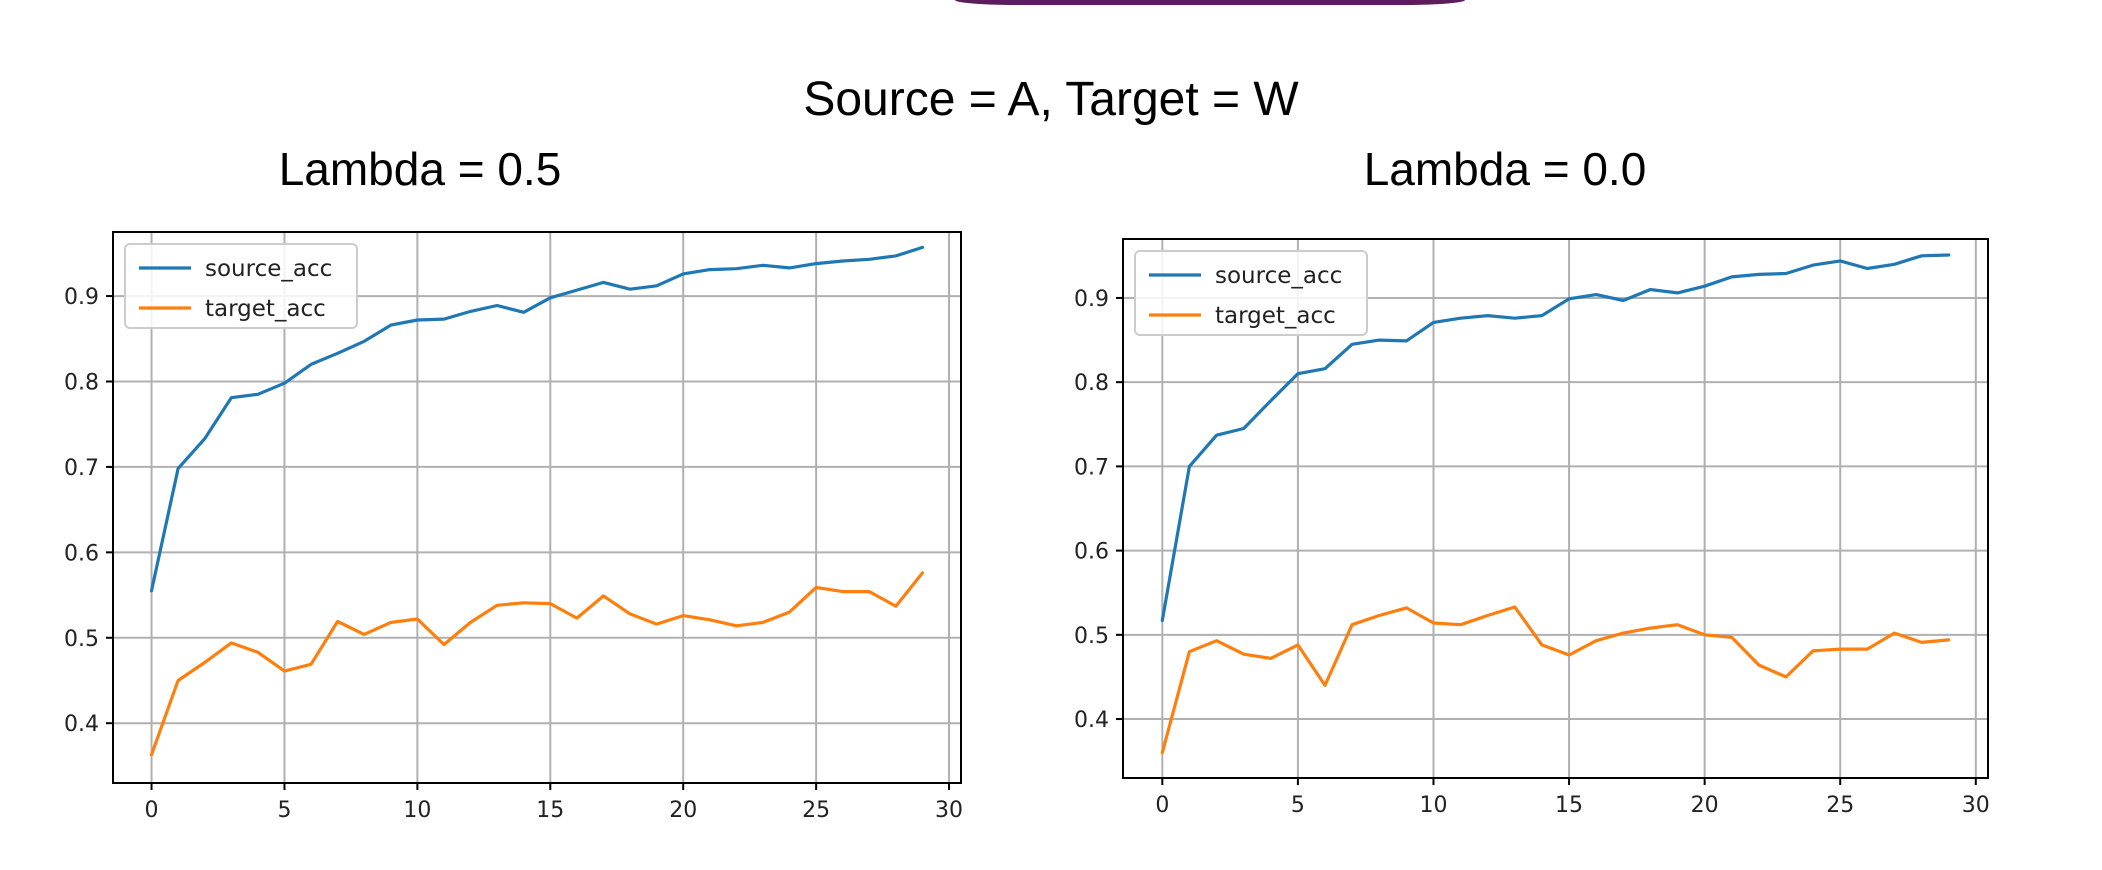  Describe the element at coordinates (1505, 169) in the screenshot. I see `panel-title-lambda-0.0: Lambda = 0.0` at that location.